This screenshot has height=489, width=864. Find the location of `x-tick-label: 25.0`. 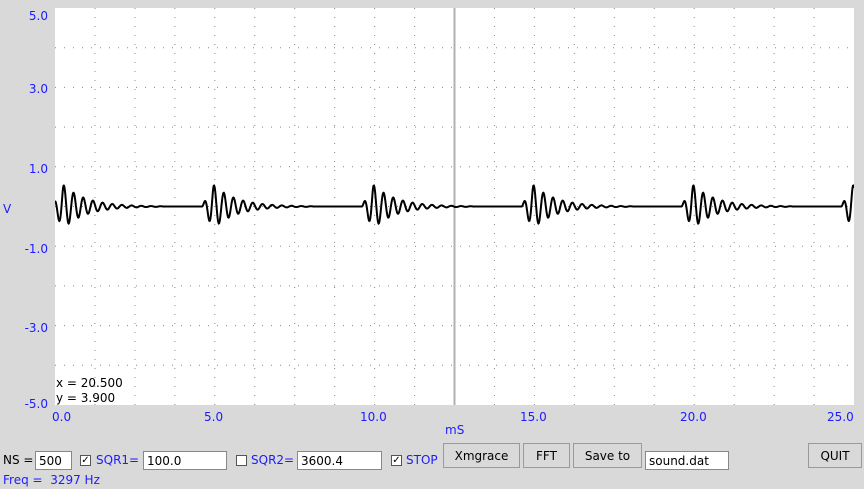

x-tick-label: 25.0 is located at coordinates (840, 417).